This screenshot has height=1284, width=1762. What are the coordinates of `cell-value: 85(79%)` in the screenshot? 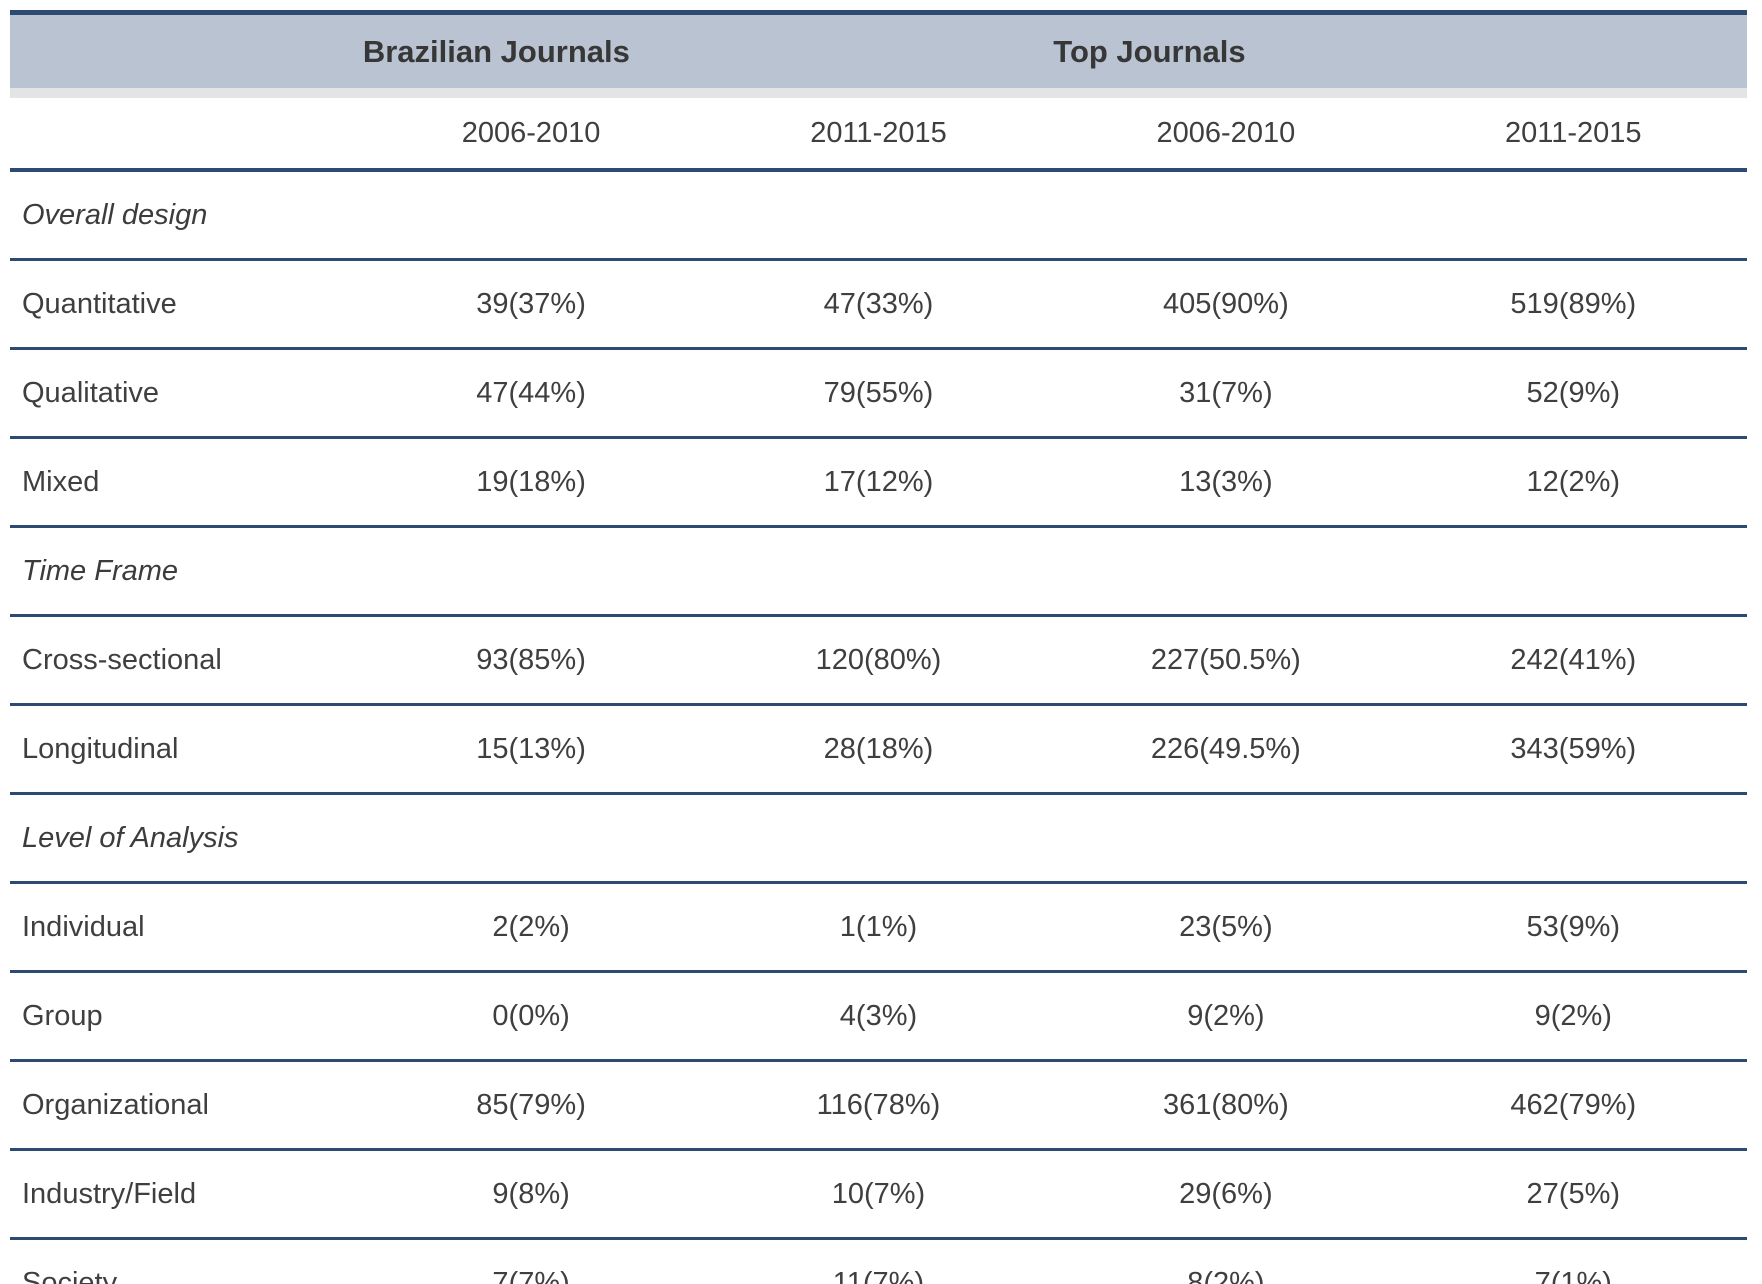 It's located at (531, 1105).